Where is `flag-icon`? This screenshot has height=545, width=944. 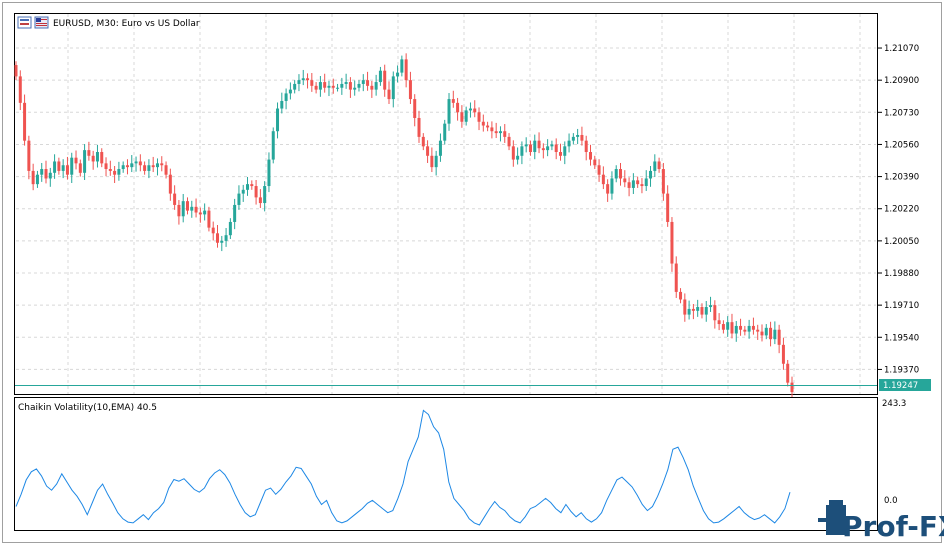 flag-icon is located at coordinates (41, 22).